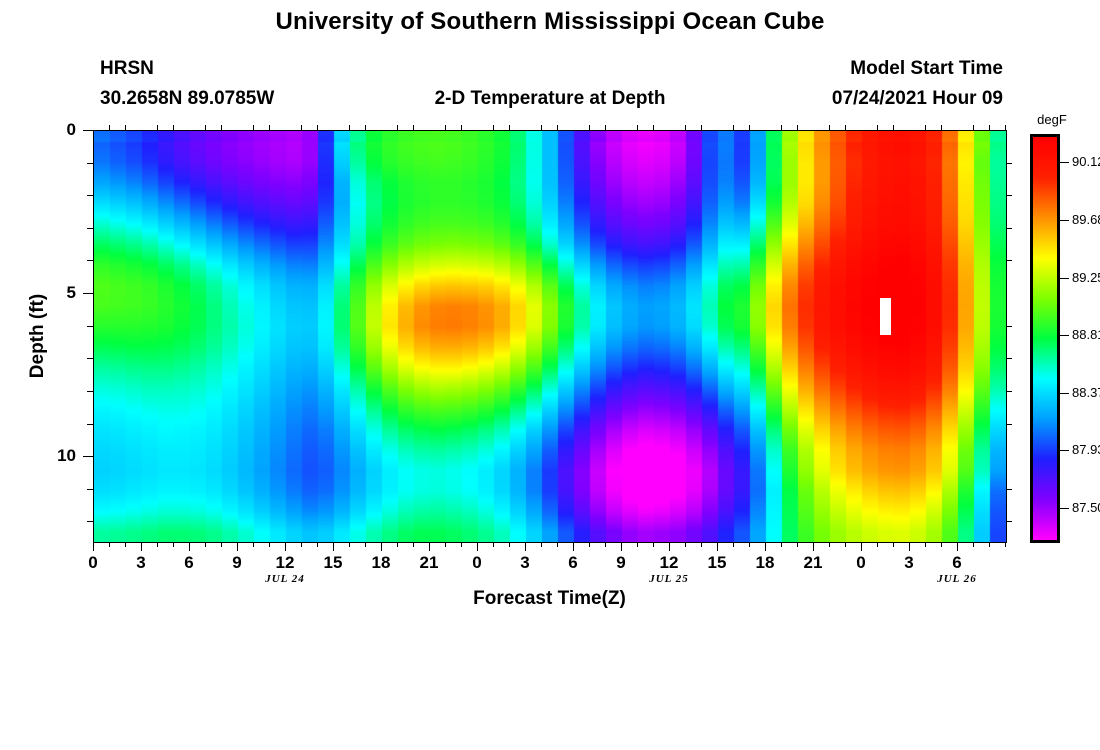 Image resolution: width=1100 pixels, height=750 pixels. What do you see at coordinates (381, 562) in the screenshot?
I see `x-tick-label: 18` at bounding box center [381, 562].